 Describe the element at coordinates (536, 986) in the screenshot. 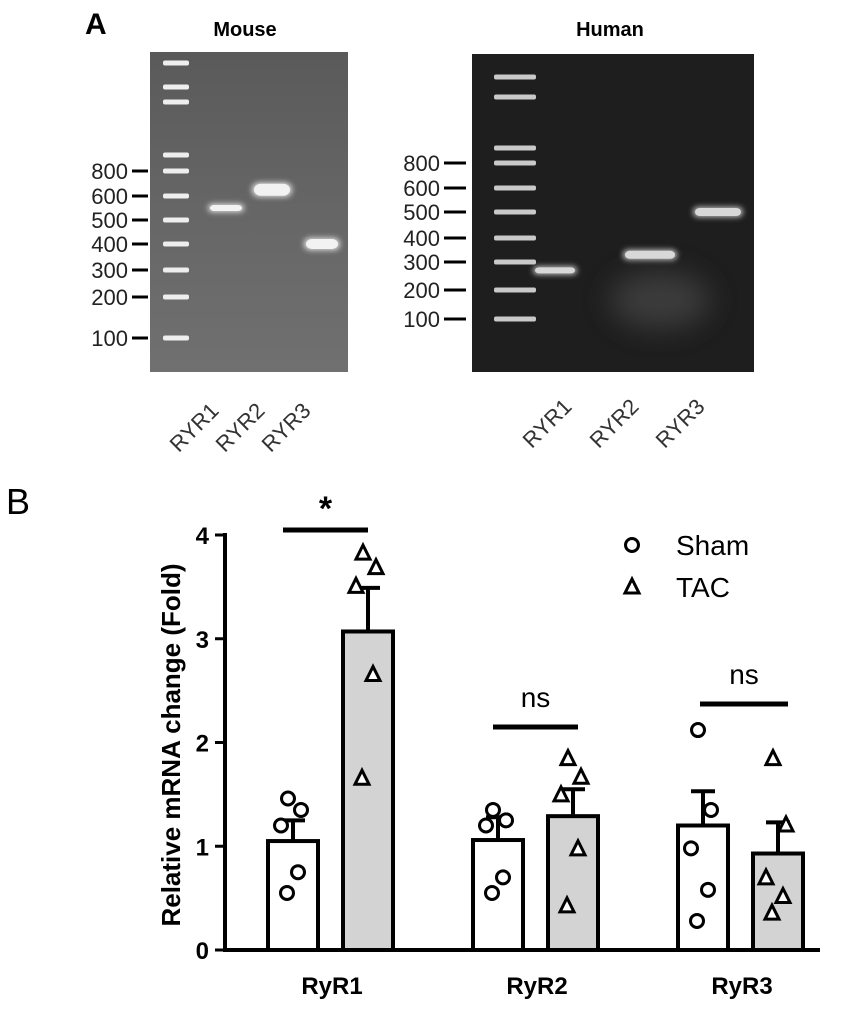

I see `x-category-label: RyR2` at that location.